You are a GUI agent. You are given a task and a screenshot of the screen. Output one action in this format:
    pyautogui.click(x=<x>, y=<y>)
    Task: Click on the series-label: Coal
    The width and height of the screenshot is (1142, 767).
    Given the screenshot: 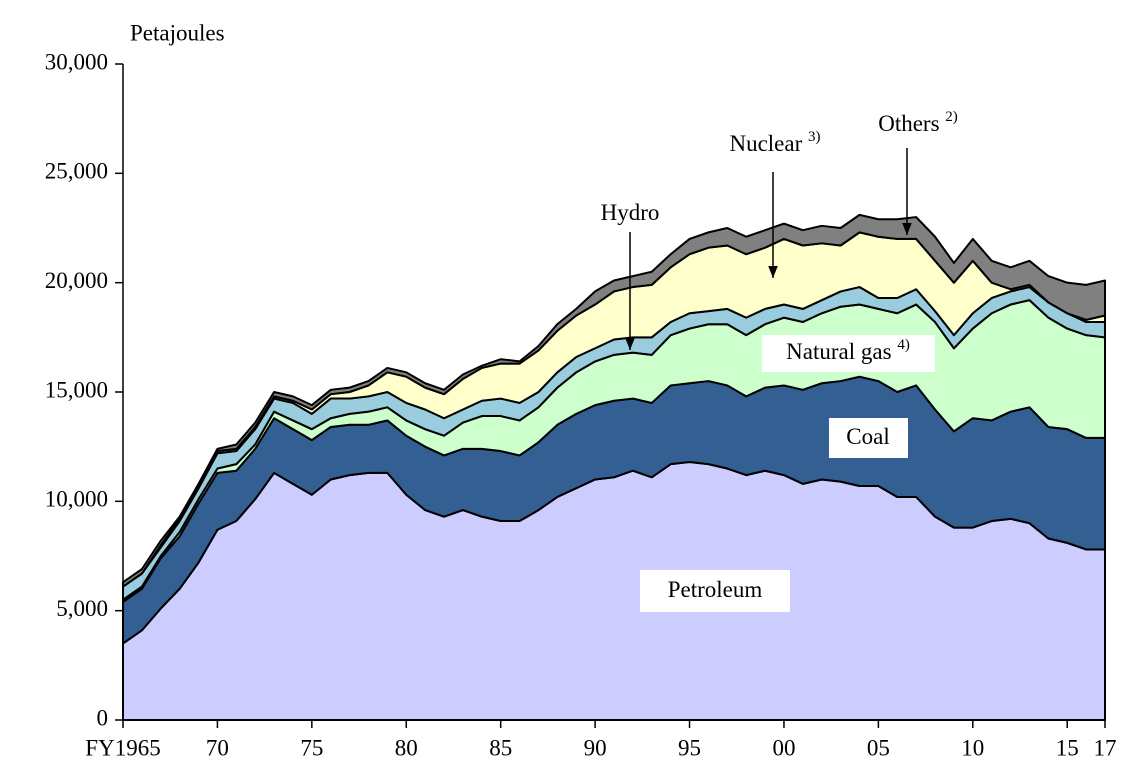 What is the action you would take?
    pyautogui.click(x=867, y=436)
    